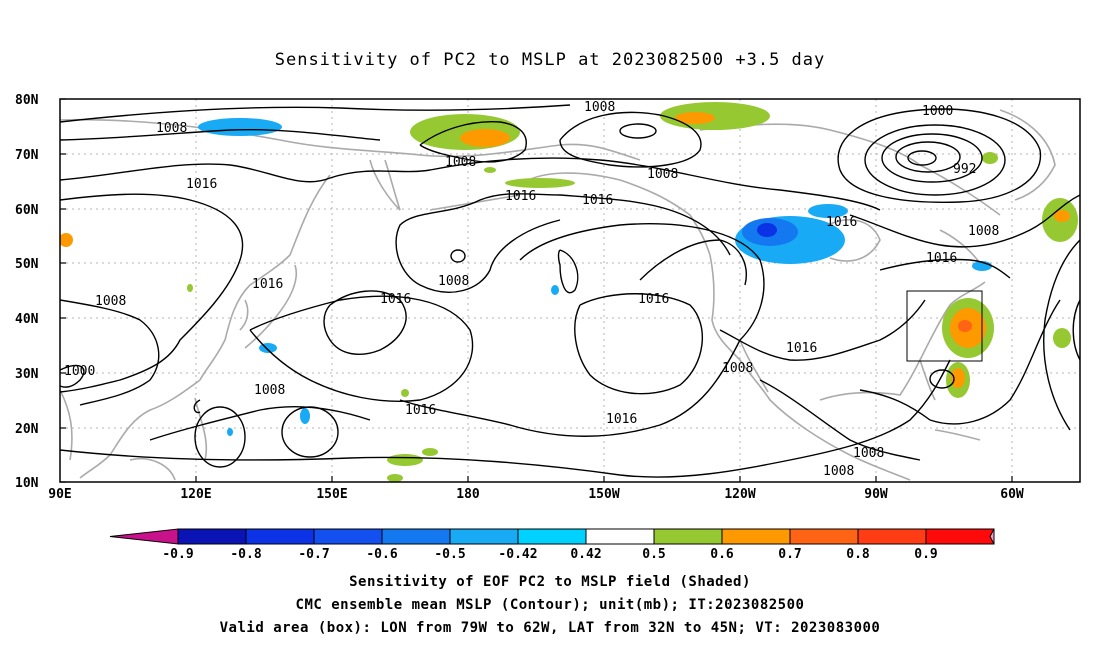 The image size is (1100, 650). What do you see at coordinates (789, 554) in the screenshot?
I see `colorbar-tick-label: 0.7` at bounding box center [789, 554].